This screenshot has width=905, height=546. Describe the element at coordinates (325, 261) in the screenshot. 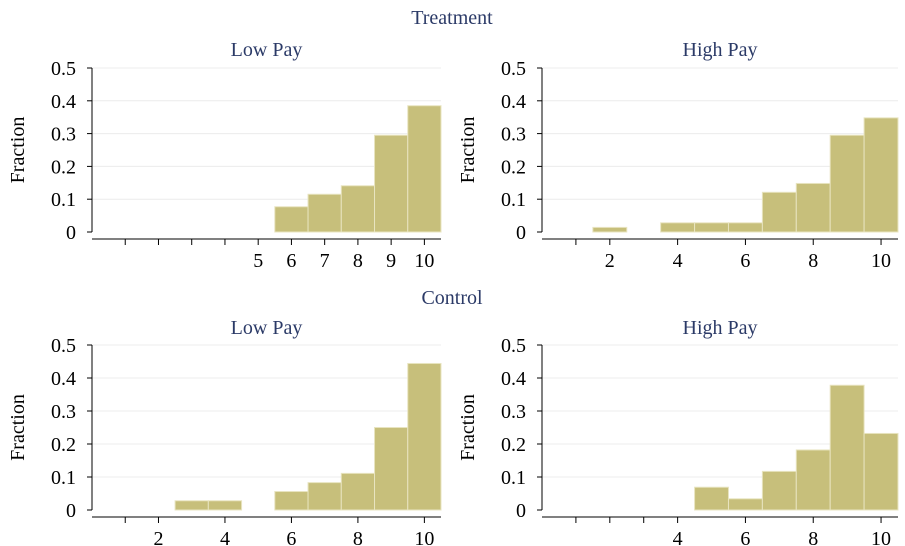

I see `x-tick-label: 7` at that location.